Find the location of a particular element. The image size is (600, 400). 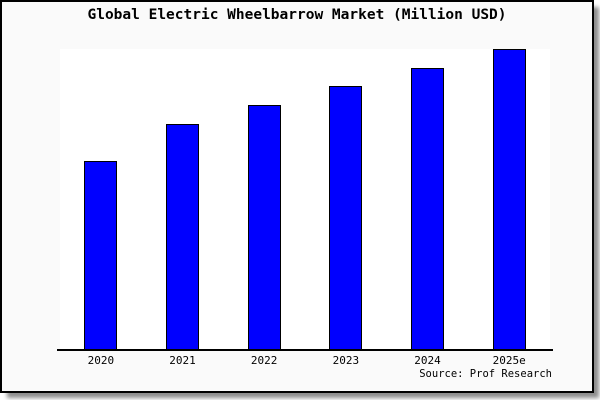

x-axis-line is located at coordinates (305, 350).